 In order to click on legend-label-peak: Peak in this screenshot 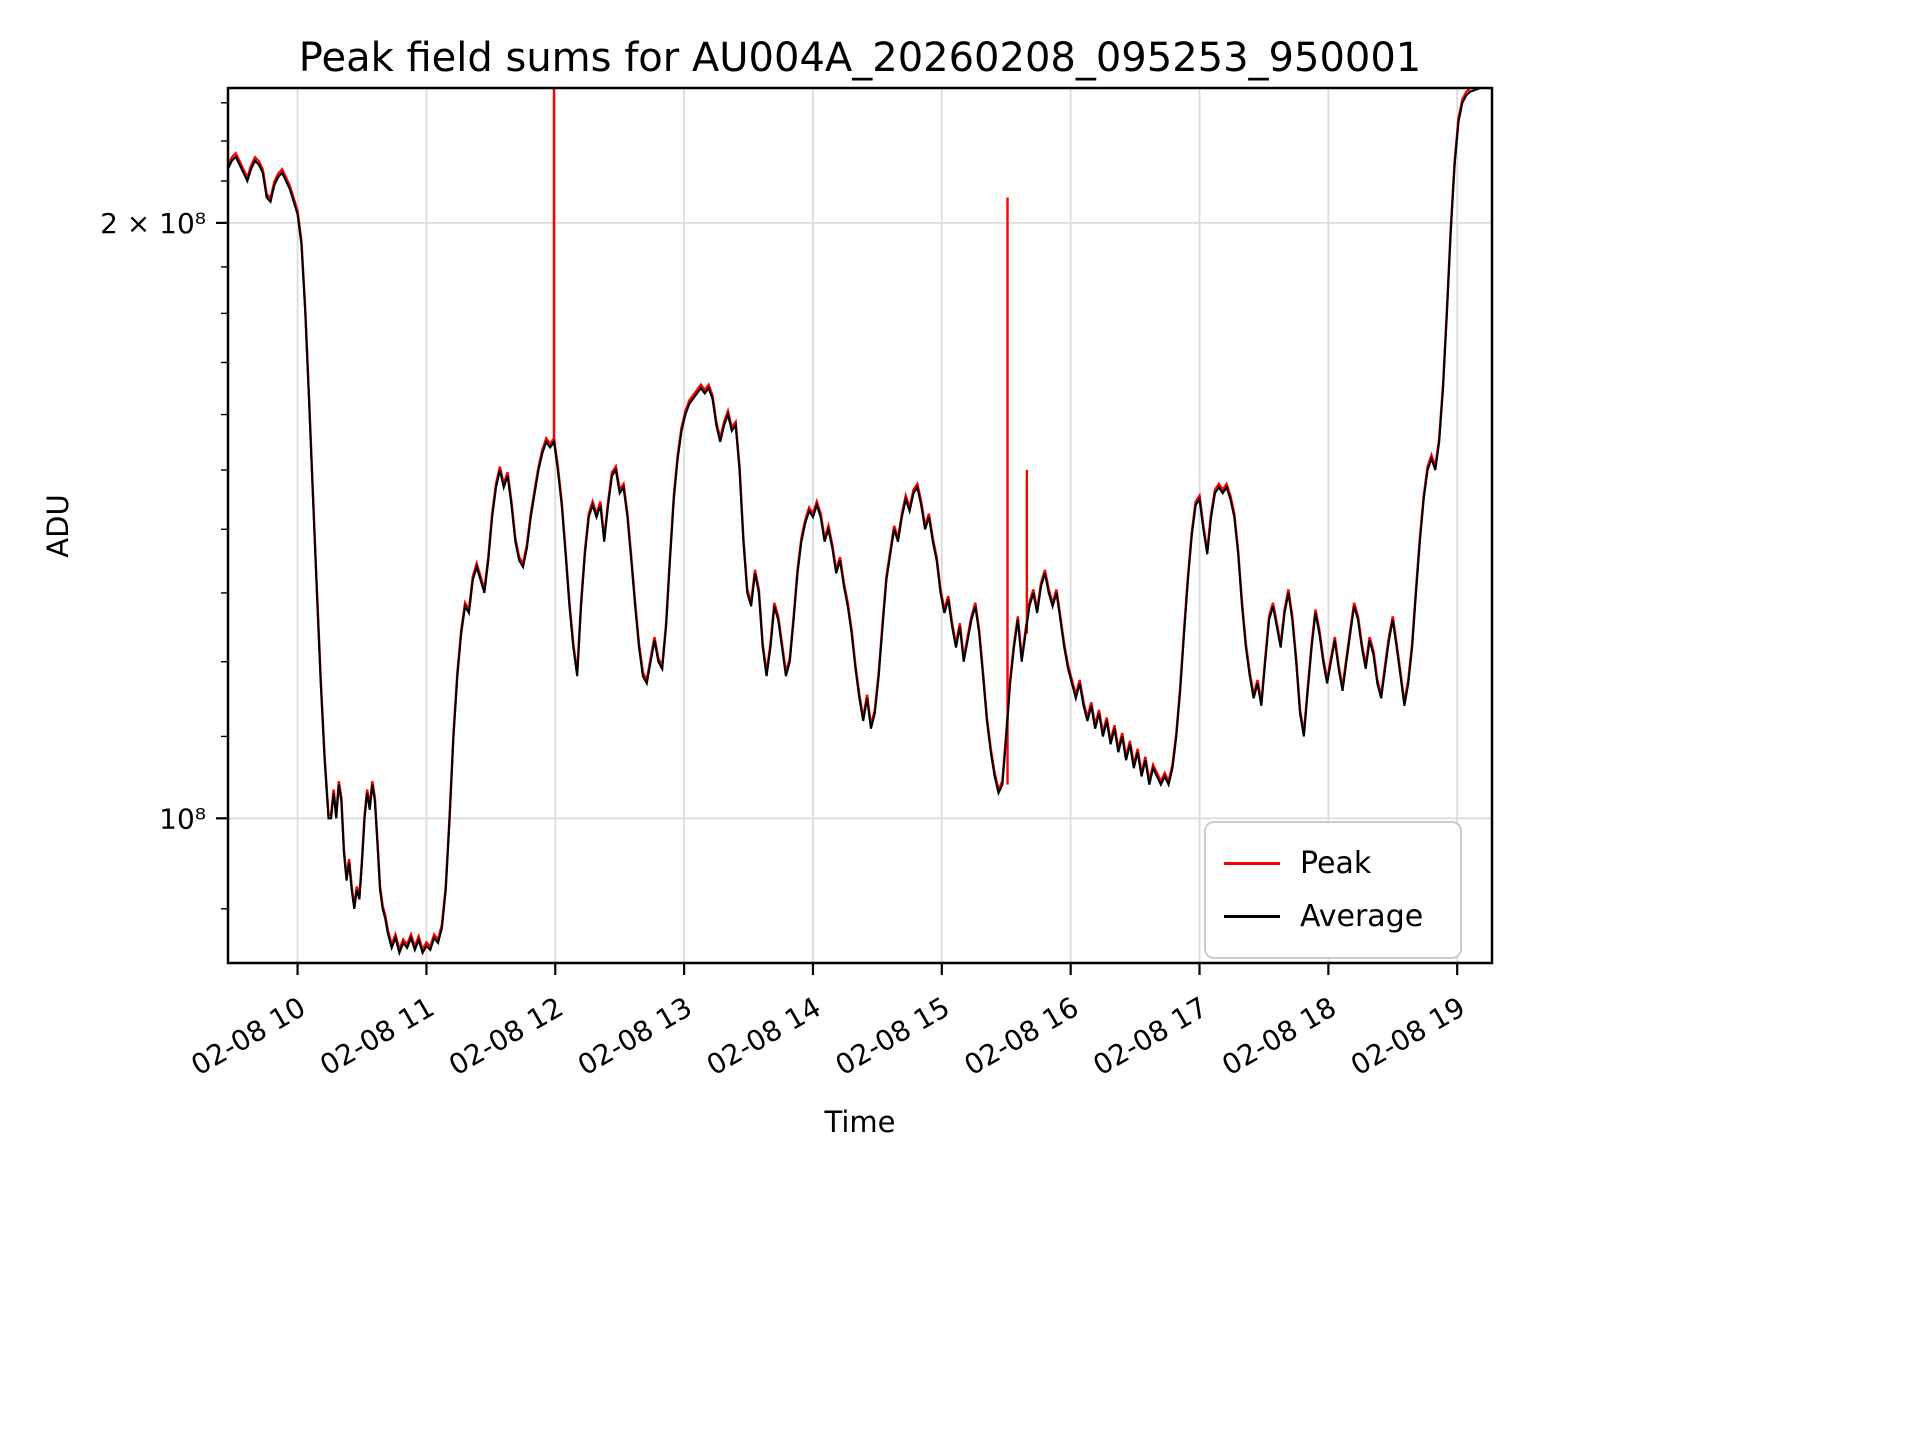, I will do `click(1336, 863)`.